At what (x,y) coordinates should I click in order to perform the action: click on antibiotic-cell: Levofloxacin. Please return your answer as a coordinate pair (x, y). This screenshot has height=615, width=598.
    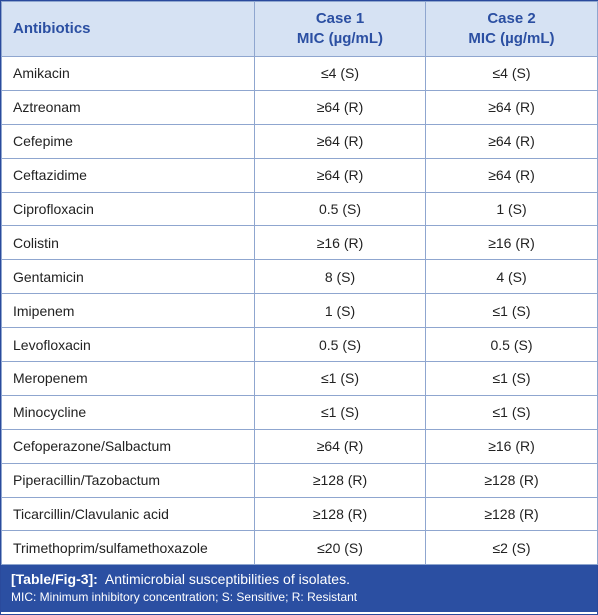
    Looking at the image, I should click on (128, 345).